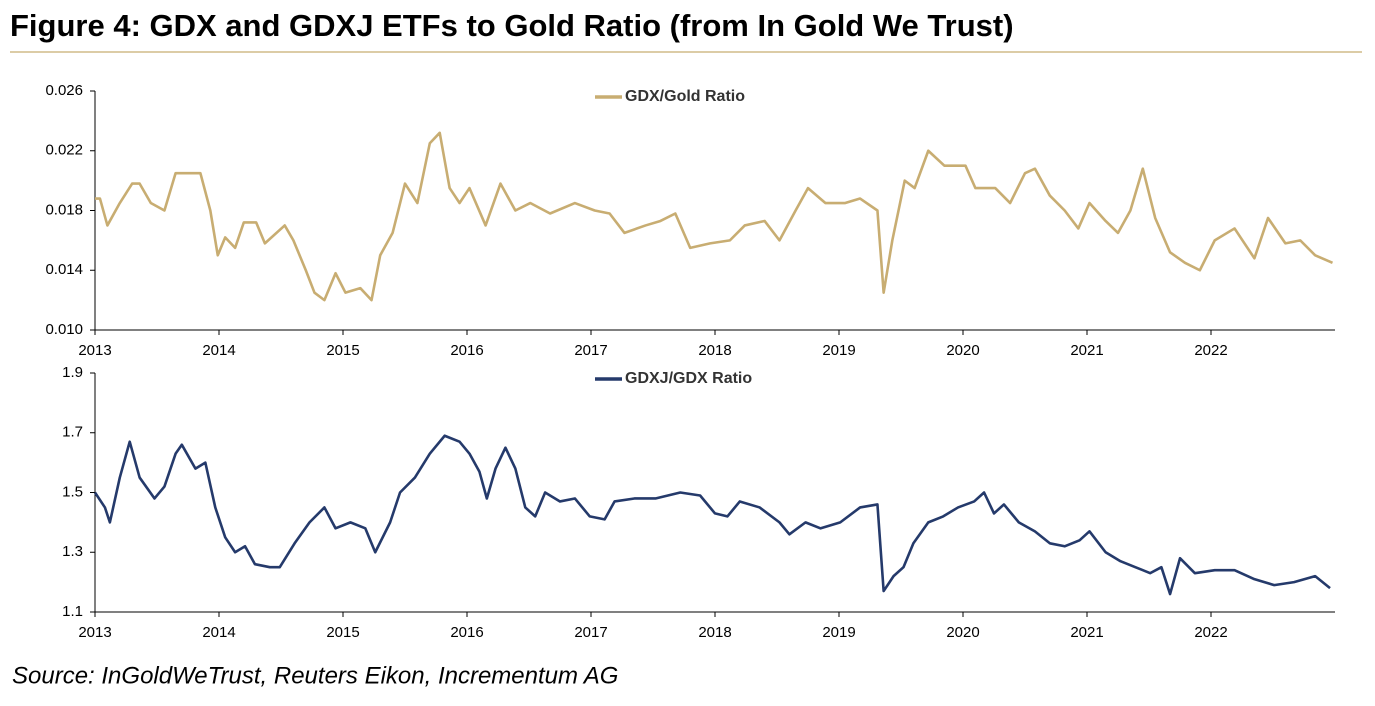  I want to click on y-tick-label: 1.9, so click(72, 372).